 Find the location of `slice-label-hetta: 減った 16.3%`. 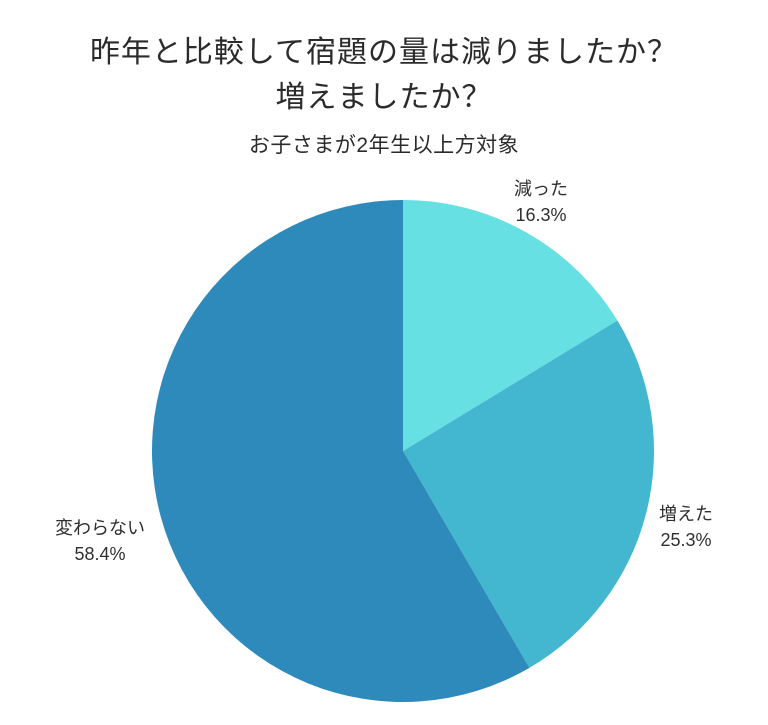

slice-label-hetta: 減った 16.3% is located at coordinates (541, 202).